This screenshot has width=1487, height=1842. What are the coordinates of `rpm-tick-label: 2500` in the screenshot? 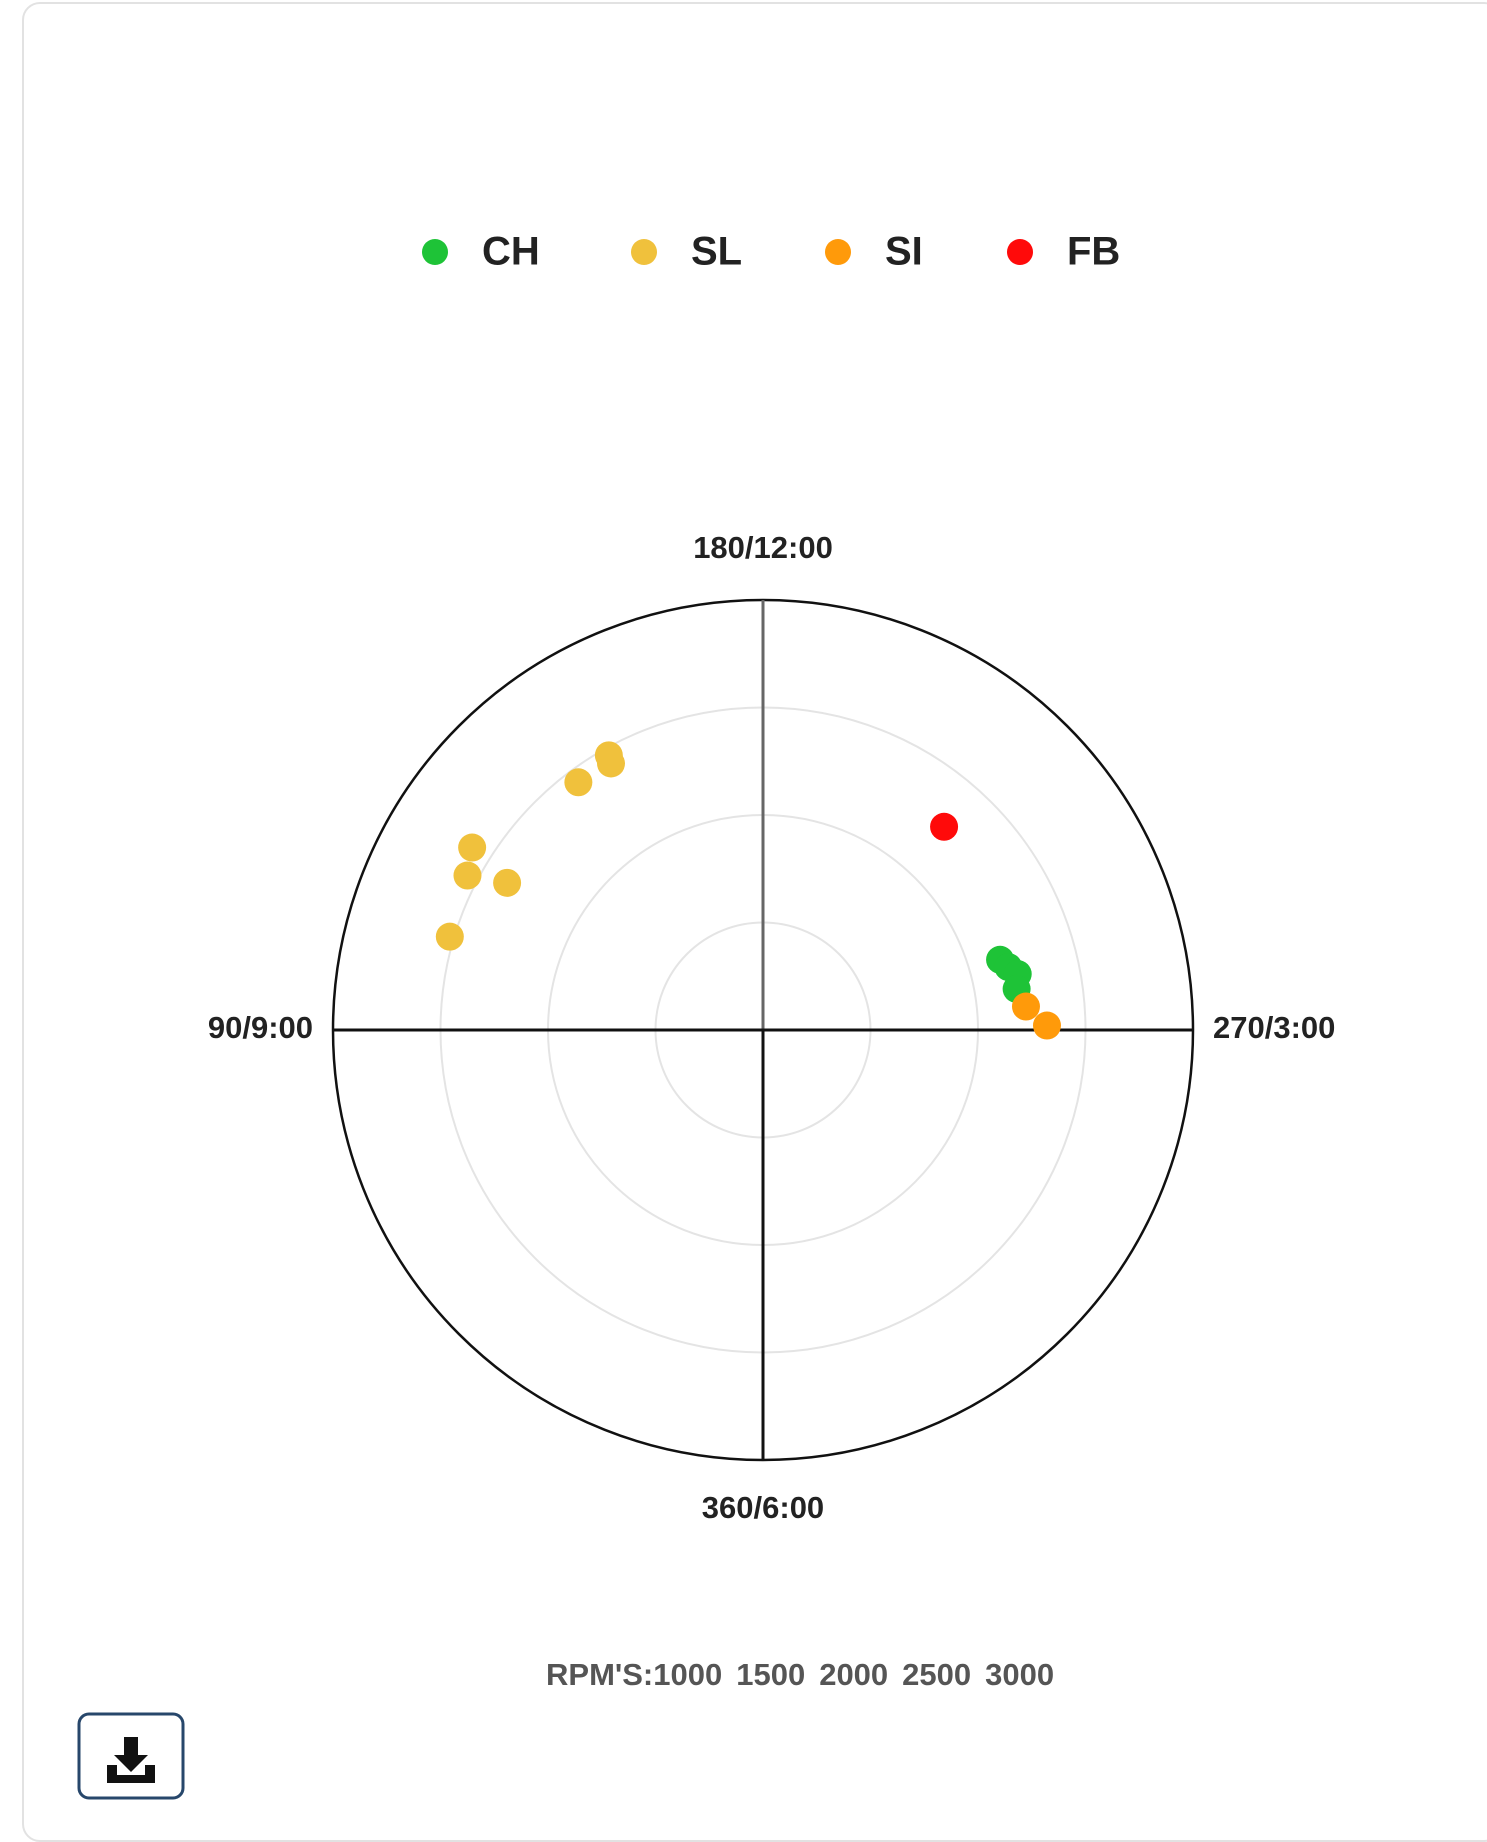 It's located at (936, 1674).